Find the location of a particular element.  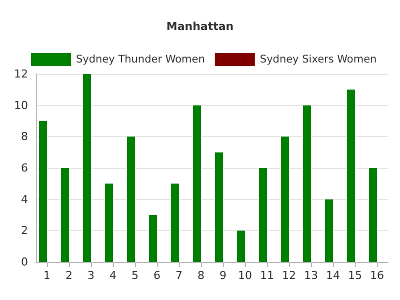

x-tick-label: 10 is located at coordinates (245, 275).